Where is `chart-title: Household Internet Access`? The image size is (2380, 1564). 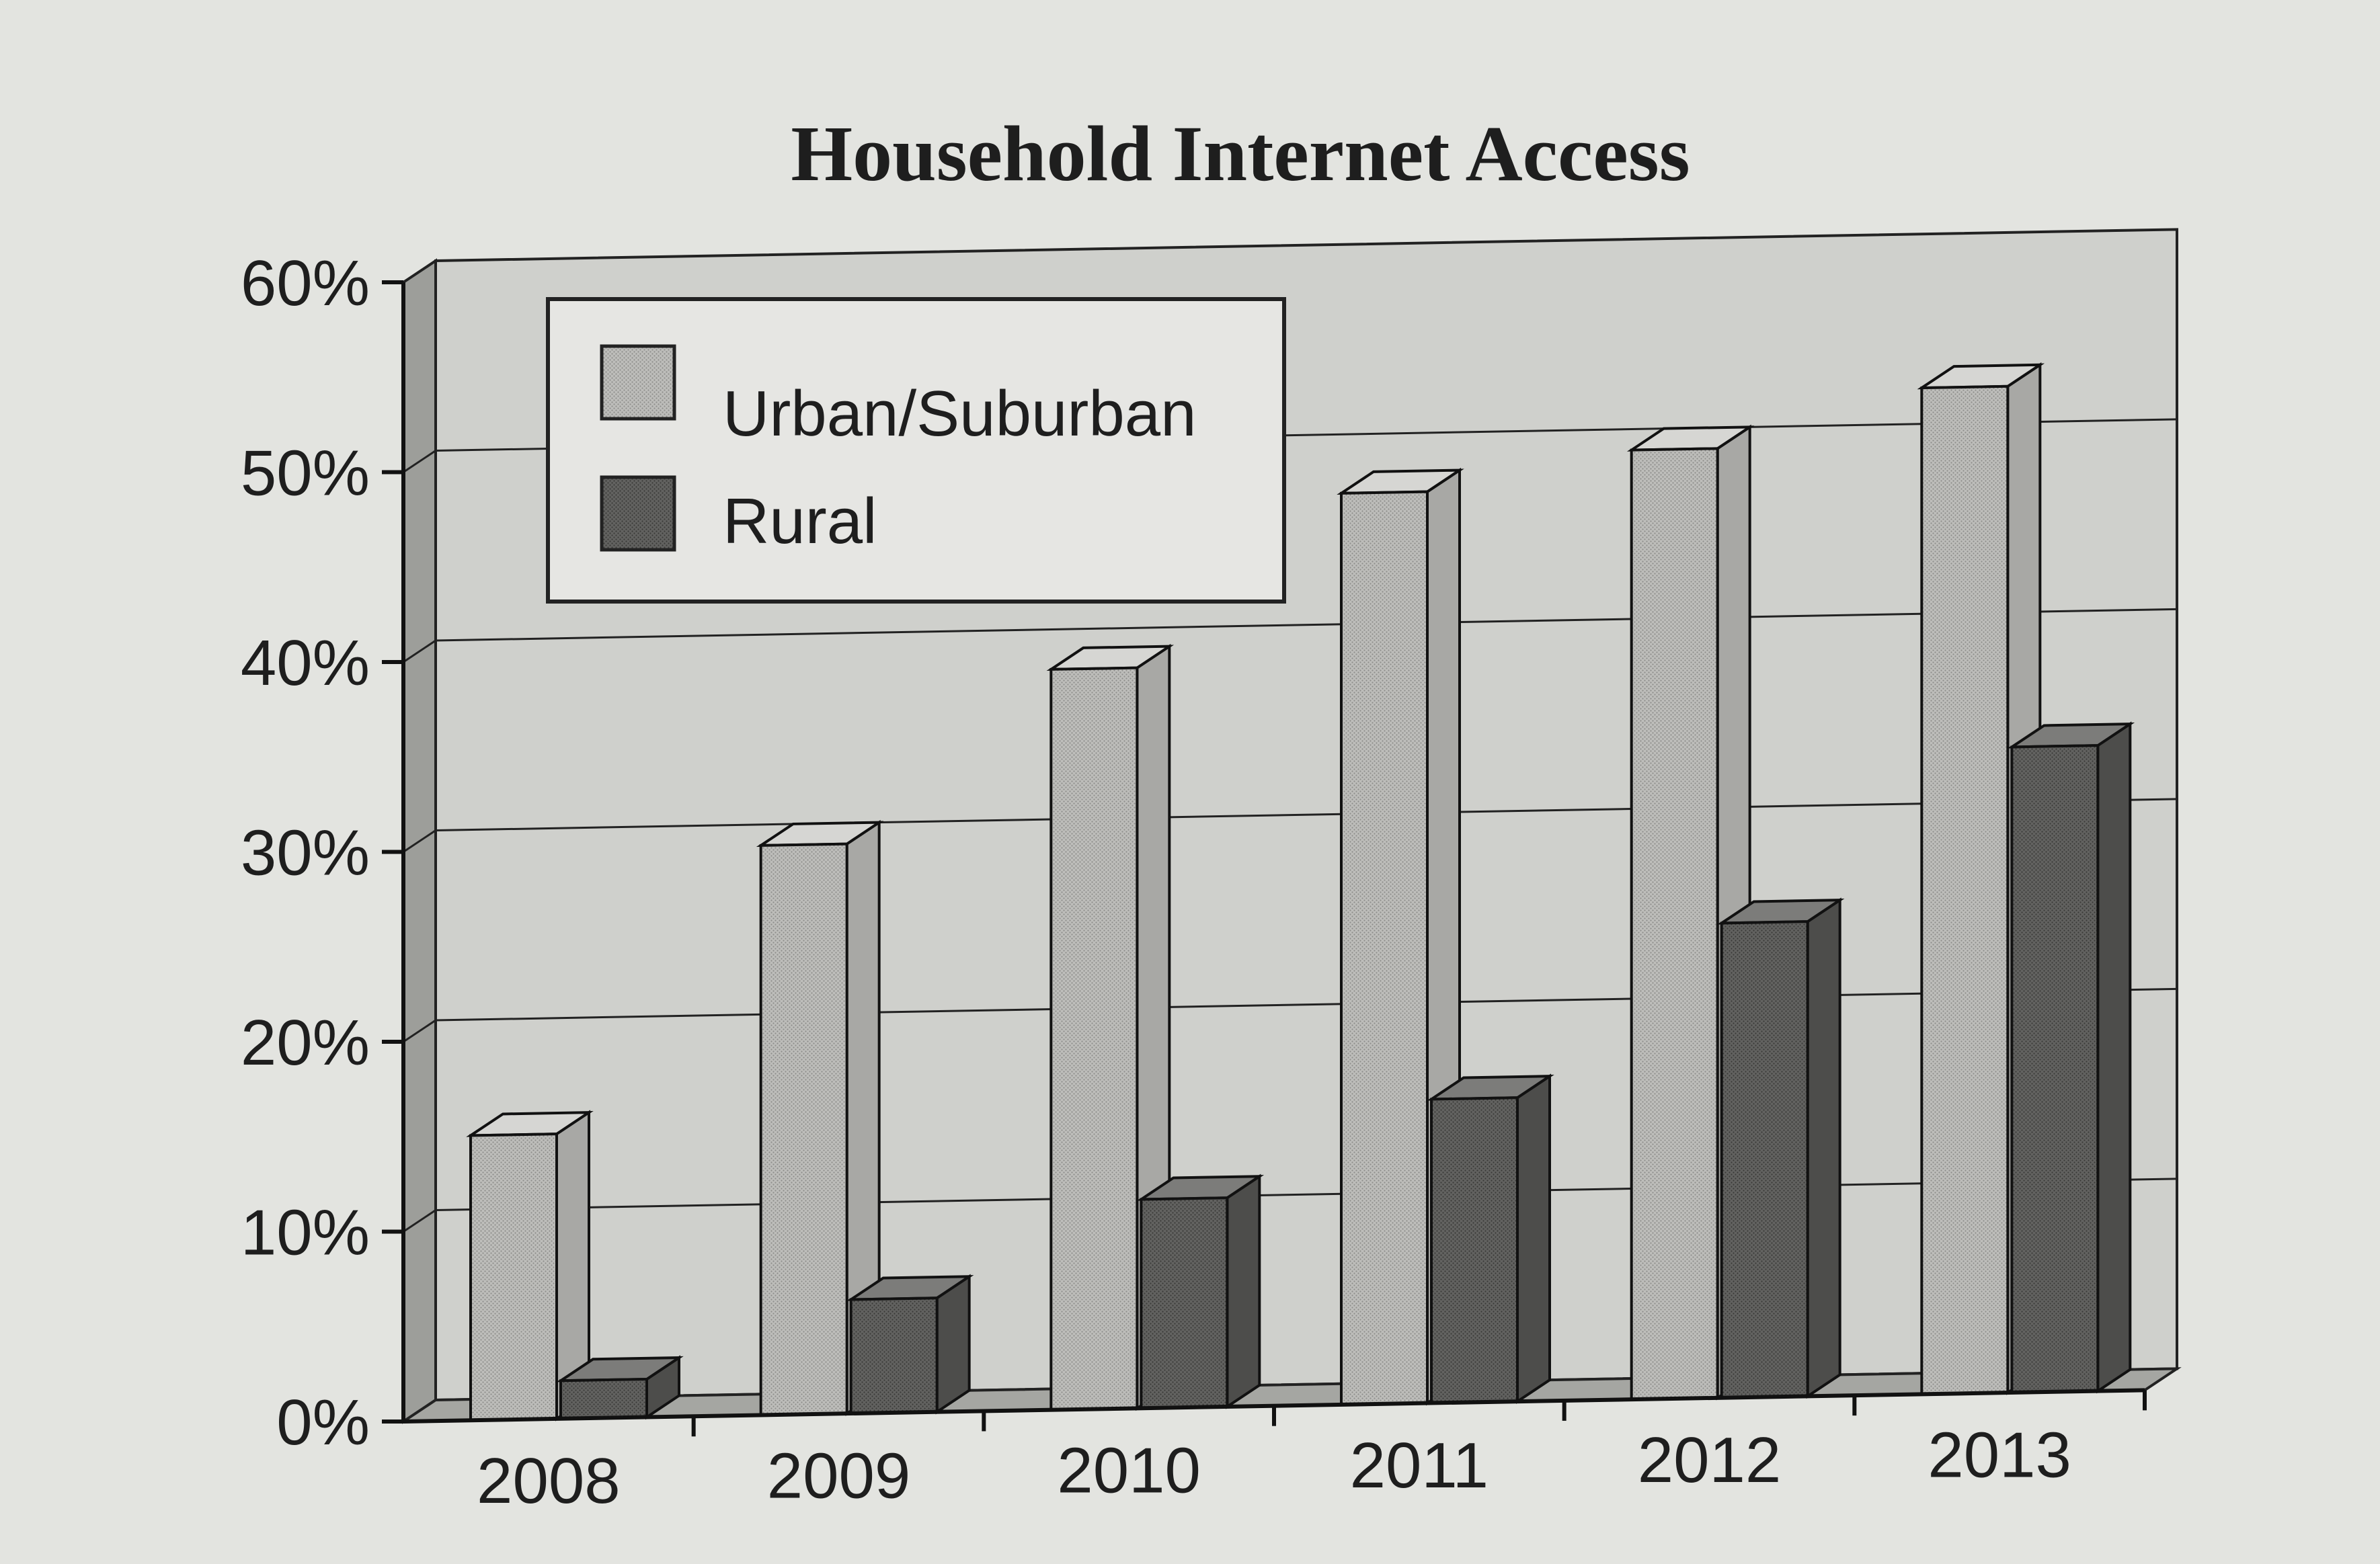
chart-title: Household Internet Access is located at coordinates (1240, 154).